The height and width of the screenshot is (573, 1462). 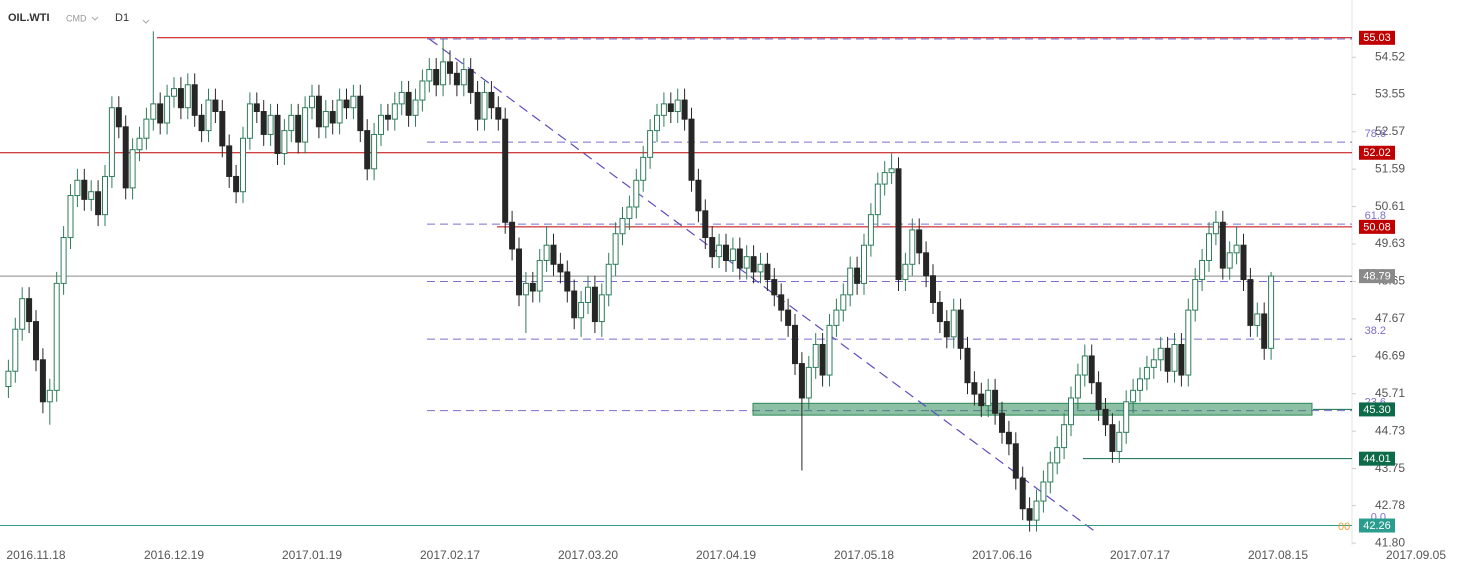 What do you see at coordinates (1390, 243) in the screenshot?
I see `y-tick-label: 49.63` at bounding box center [1390, 243].